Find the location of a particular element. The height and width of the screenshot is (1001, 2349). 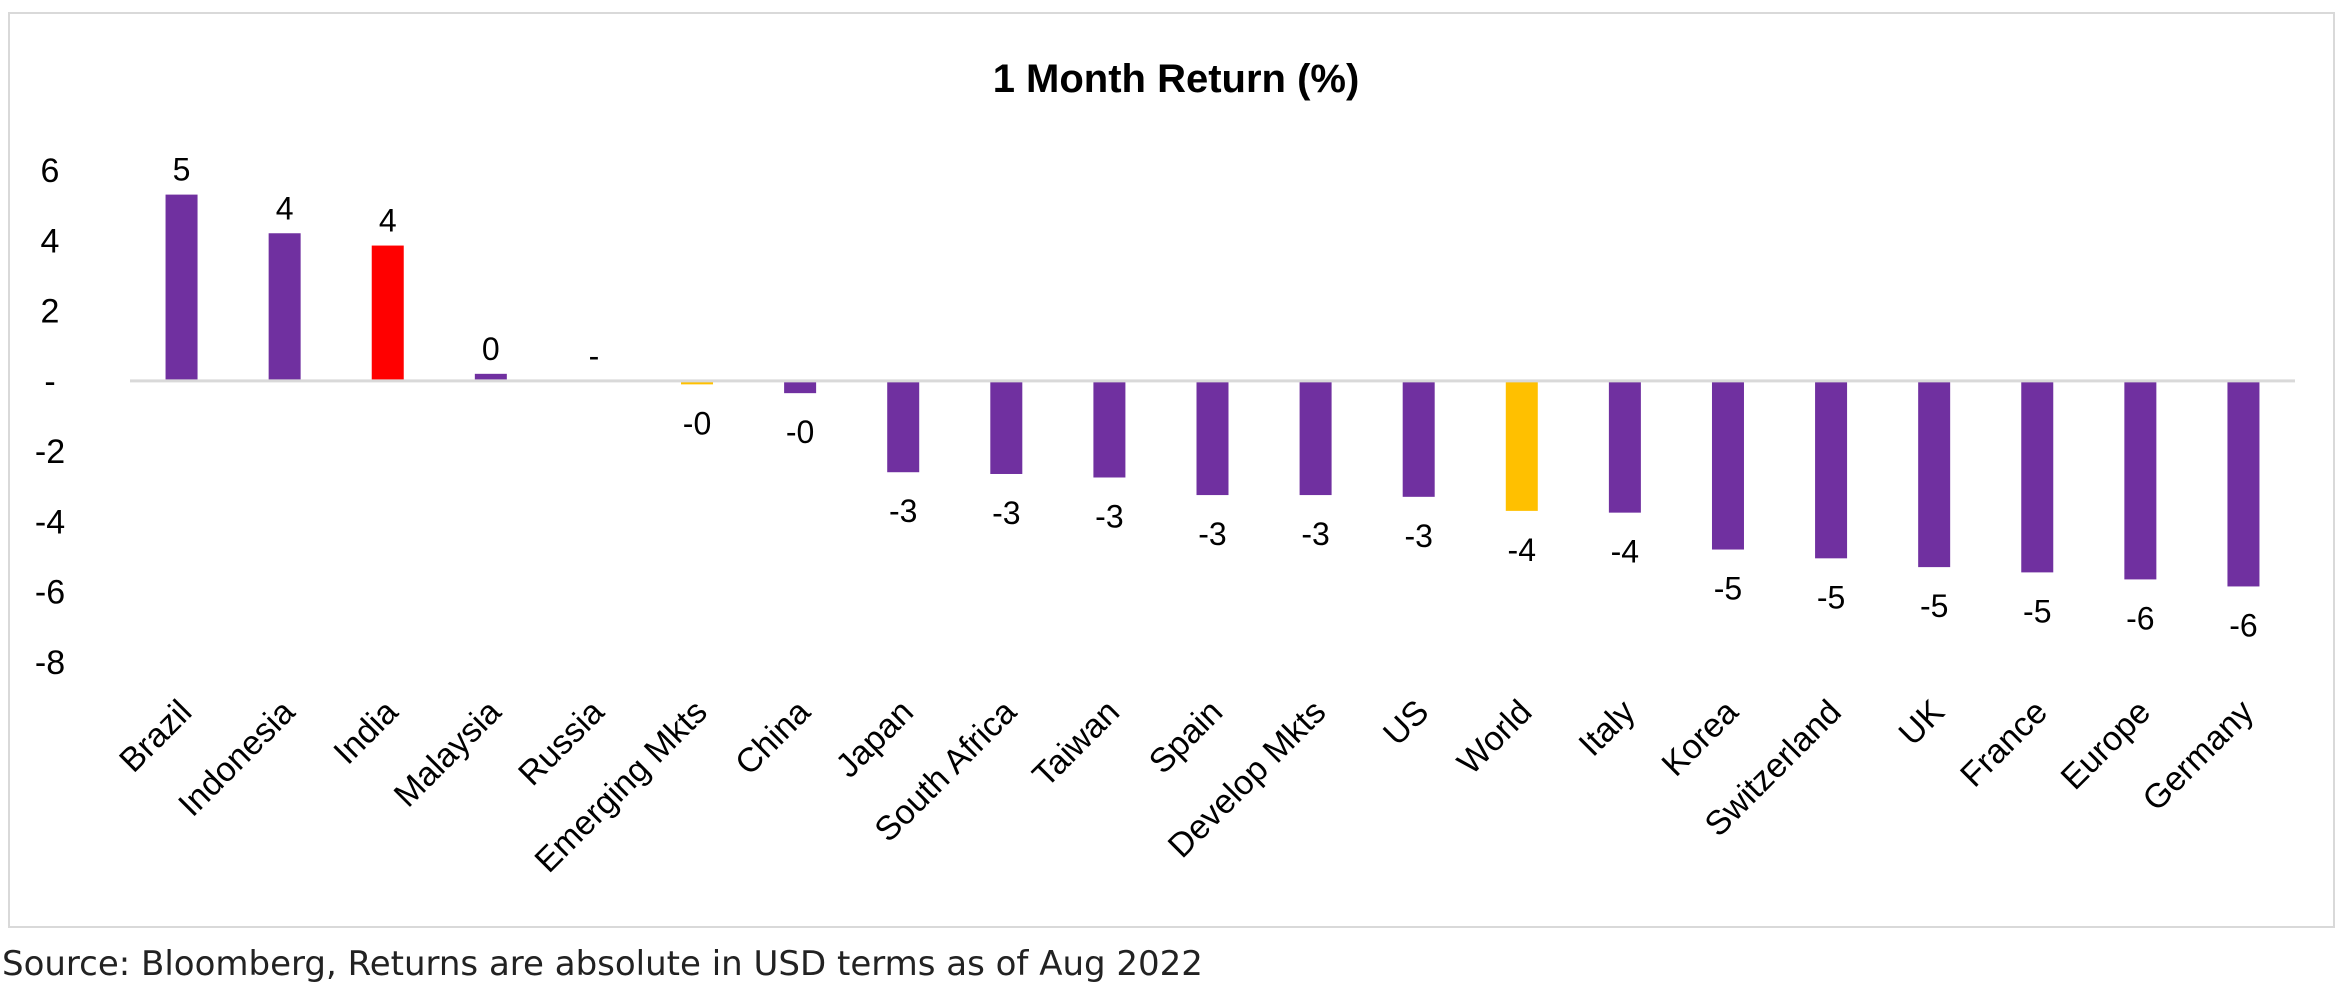

y-tick-label: 4 is located at coordinates (50, 241).